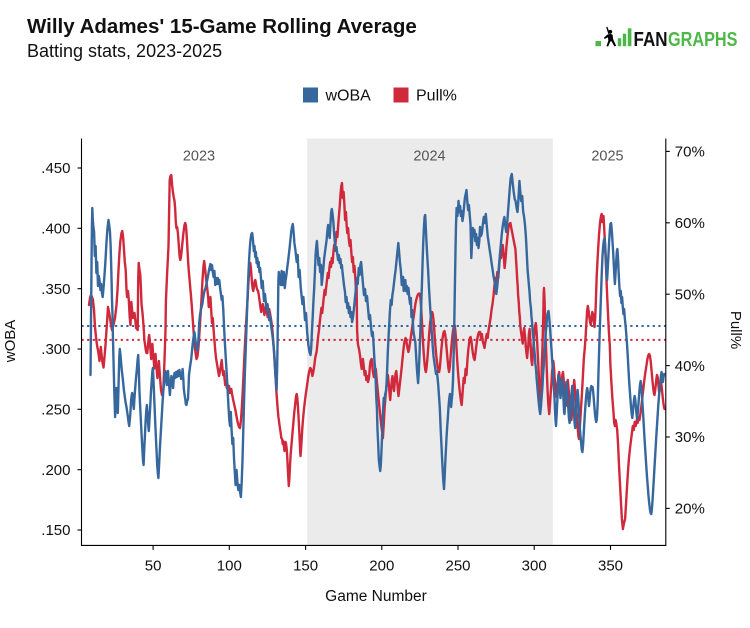 The height and width of the screenshot is (628, 750). Describe the element at coordinates (690, 294) in the screenshot. I see `svg-text: 50%` at that location.